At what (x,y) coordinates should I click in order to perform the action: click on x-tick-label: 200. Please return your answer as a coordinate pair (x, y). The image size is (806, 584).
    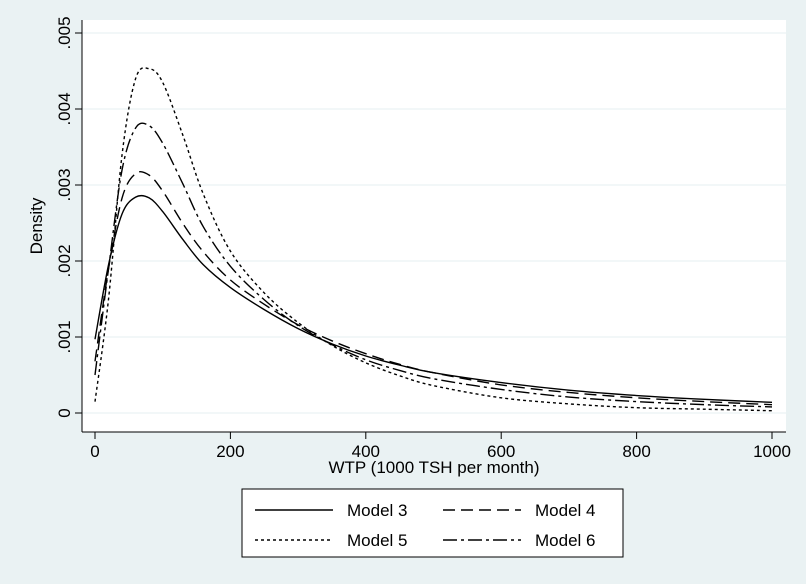
    Looking at the image, I should click on (230, 451).